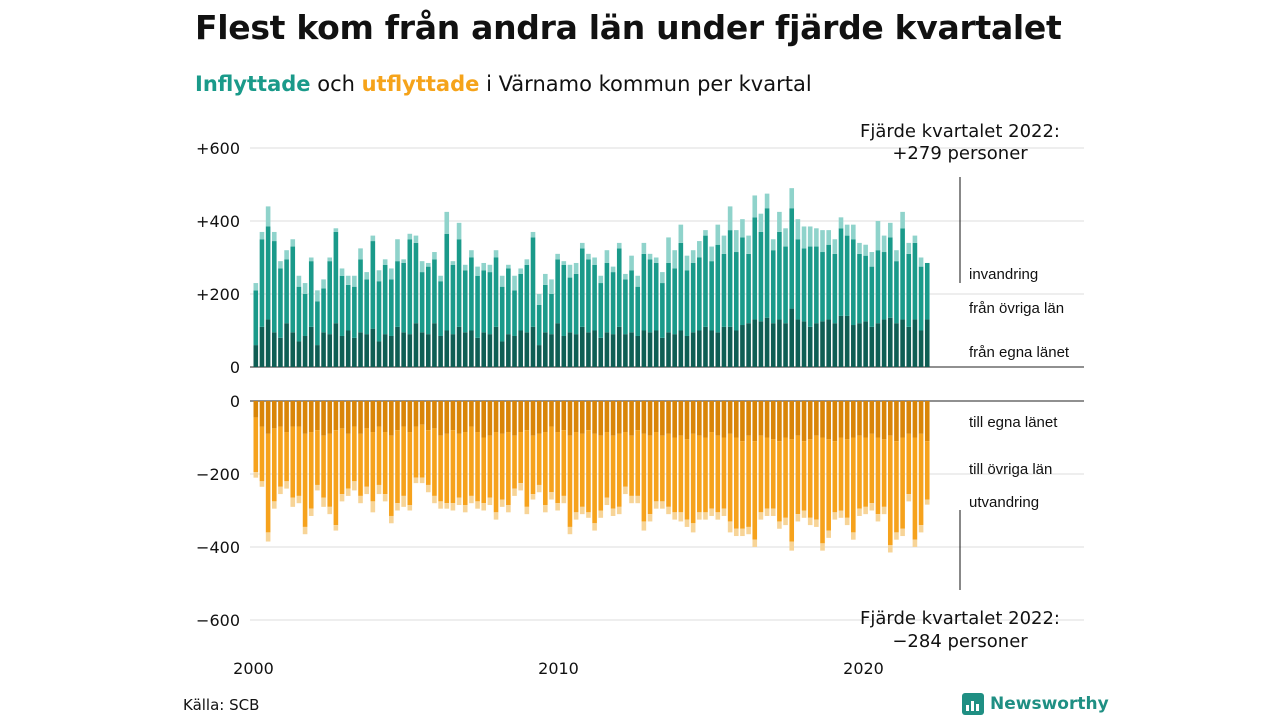 This screenshot has height=720, width=1280. Describe the element at coordinates (221, 705) in the screenshot. I see `source-note: Källa: SCB` at that location.